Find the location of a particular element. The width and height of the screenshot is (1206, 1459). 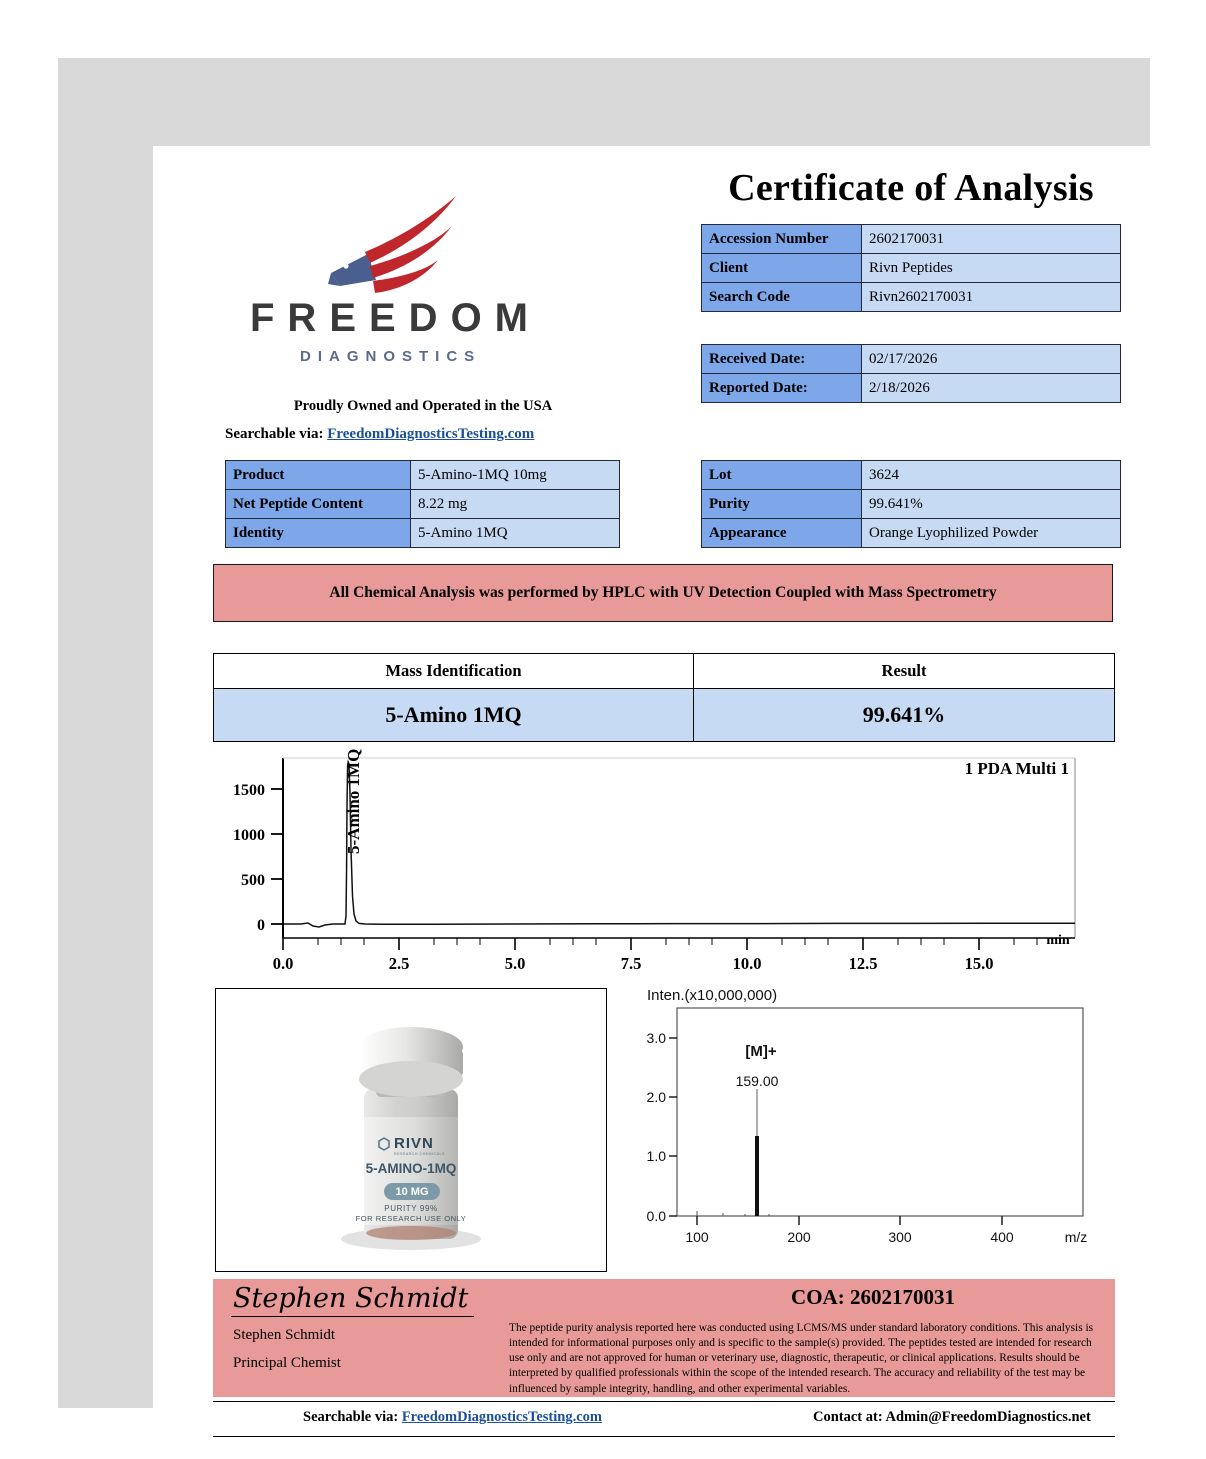

table-row: Lot 3624 is located at coordinates (911, 475).